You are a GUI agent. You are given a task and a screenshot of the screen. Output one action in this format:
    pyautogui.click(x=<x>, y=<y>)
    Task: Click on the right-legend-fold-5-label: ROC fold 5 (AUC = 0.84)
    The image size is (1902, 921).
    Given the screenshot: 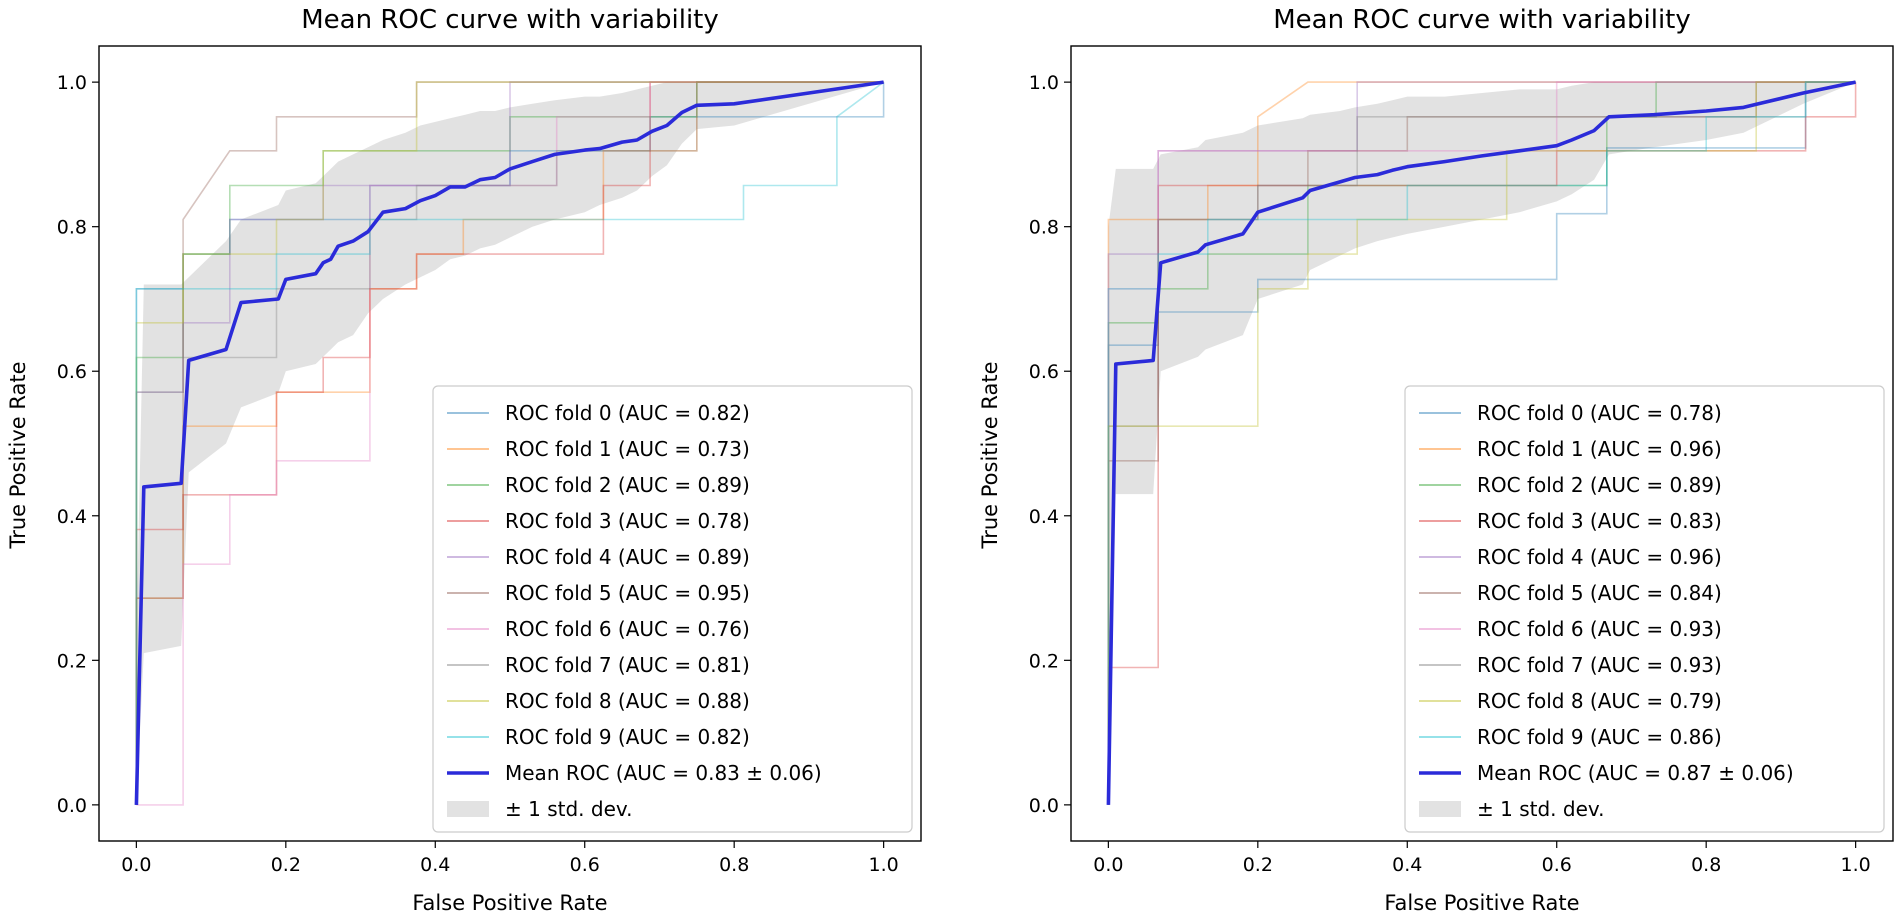 What is the action you would take?
    pyautogui.click(x=1599, y=593)
    